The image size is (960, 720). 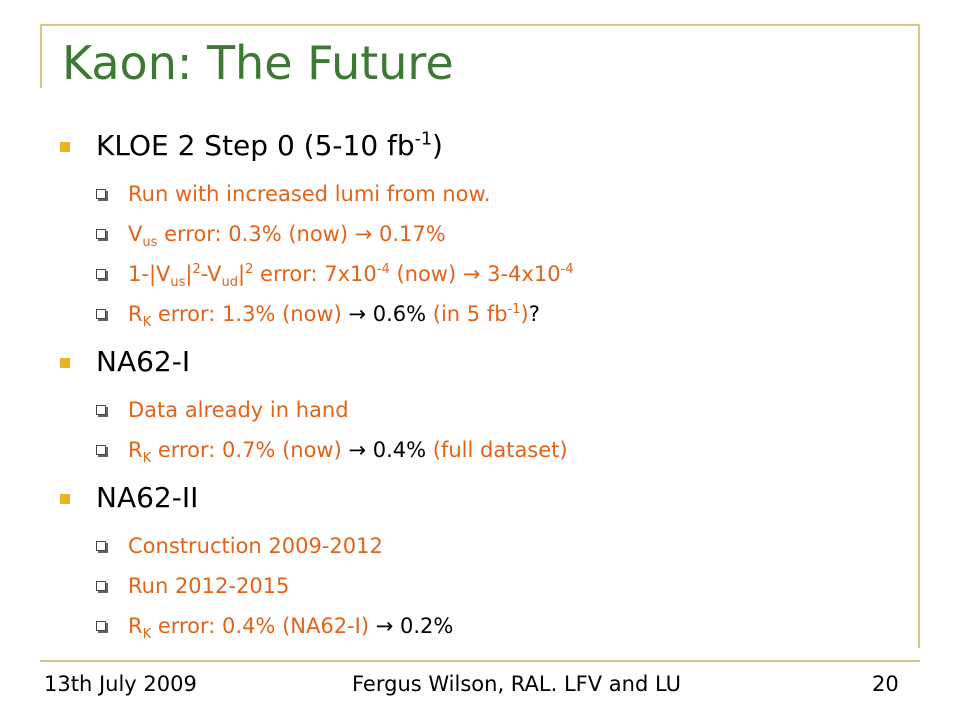 What do you see at coordinates (485, 146) in the screenshot?
I see `section-heading: KLOE 2 Step 0 (5-10 fb-1)` at bounding box center [485, 146].